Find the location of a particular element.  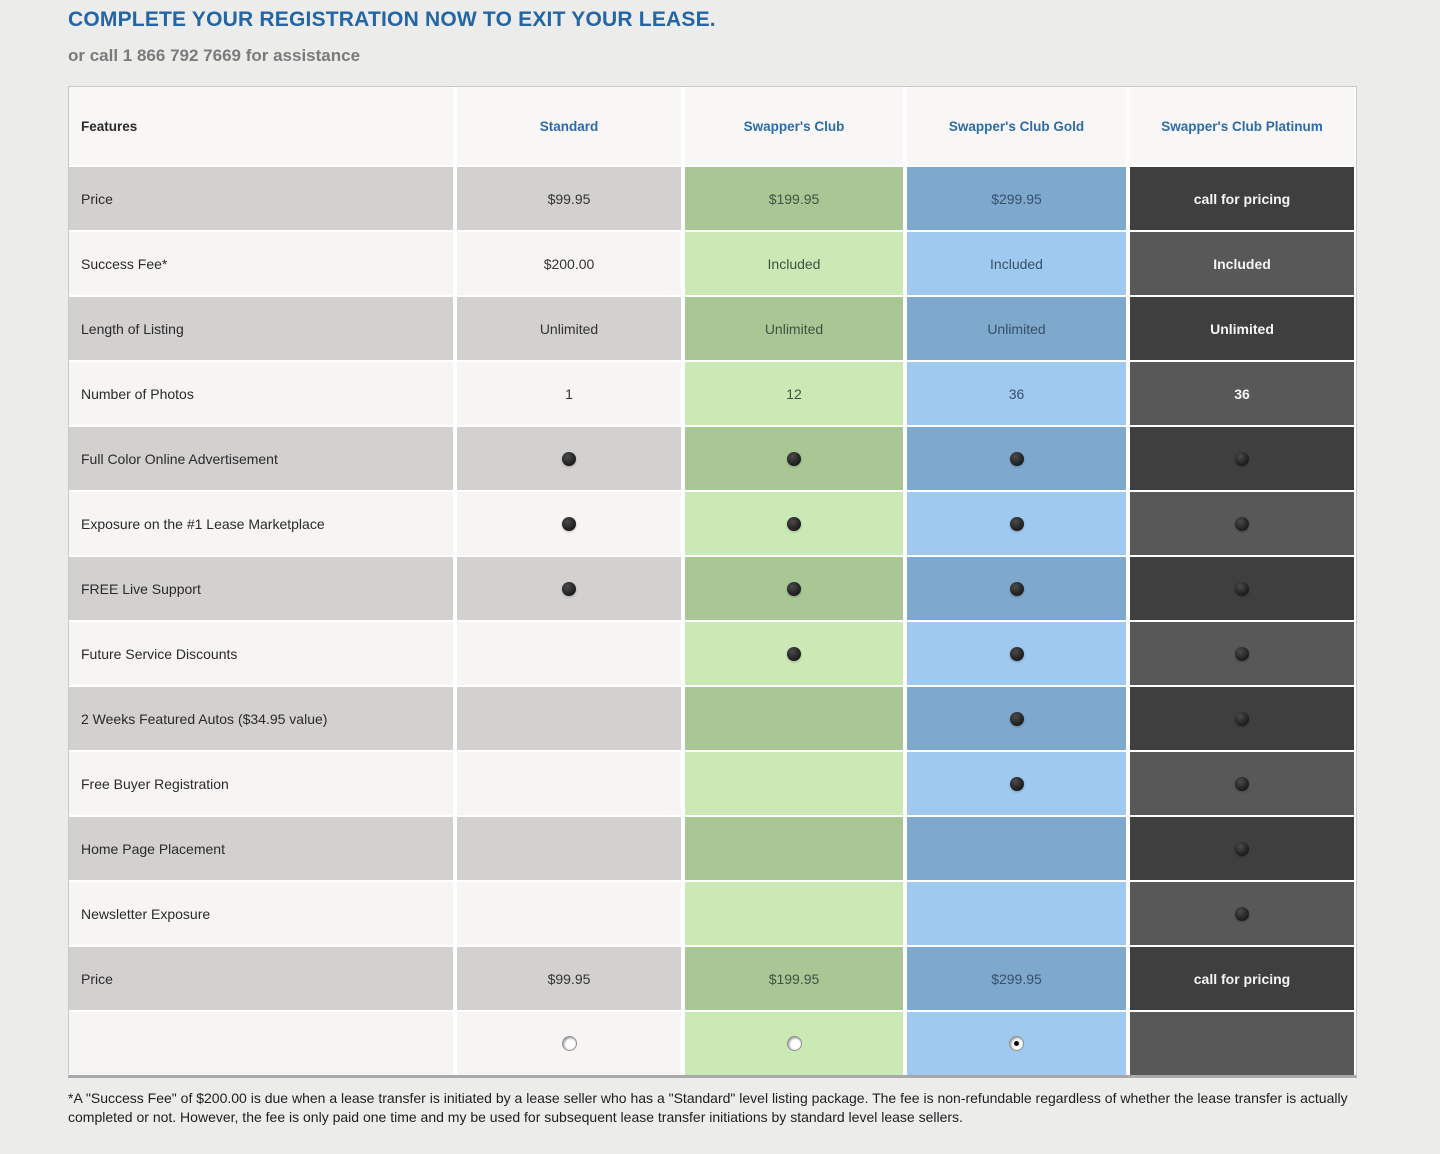

table-row: Newsletter Exposure is located at coordinates (712, 913).